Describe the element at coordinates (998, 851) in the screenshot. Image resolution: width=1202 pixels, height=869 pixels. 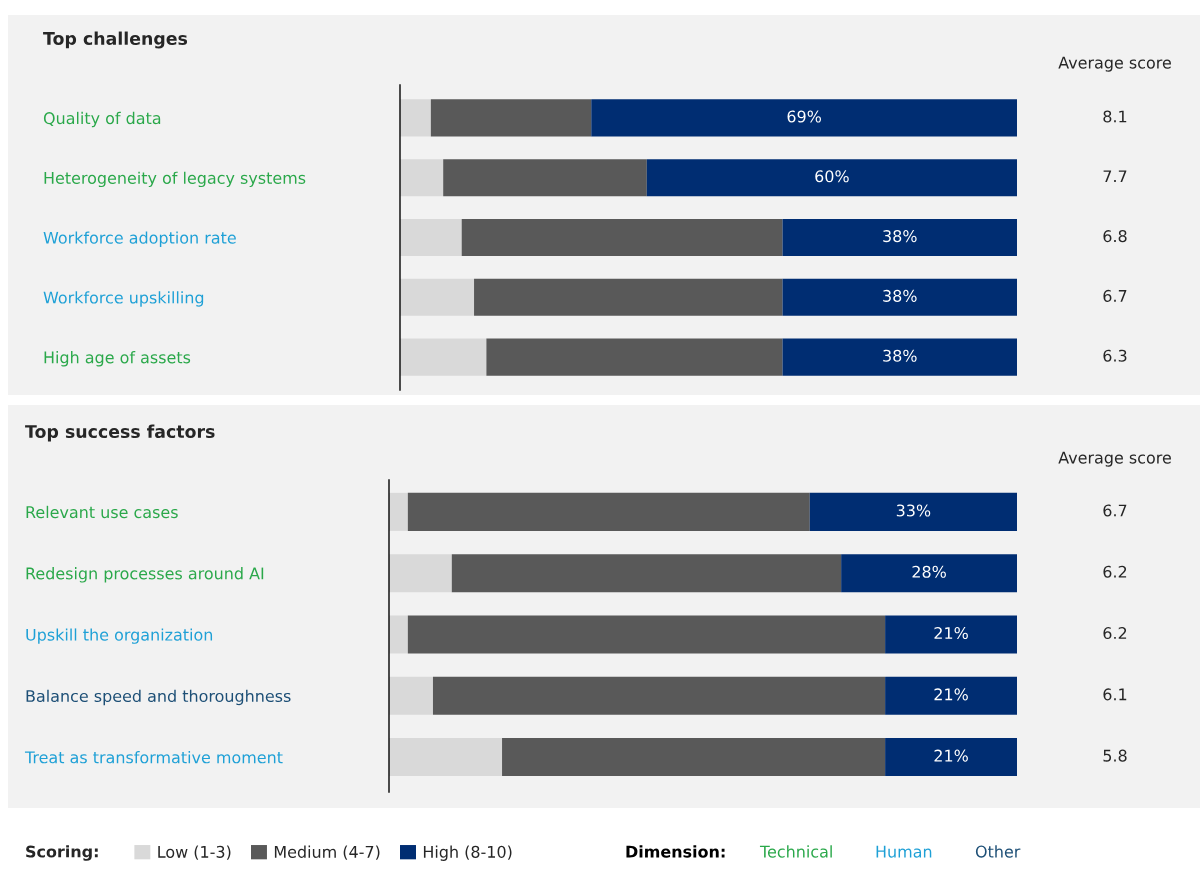
I see `text: Other` at that location.